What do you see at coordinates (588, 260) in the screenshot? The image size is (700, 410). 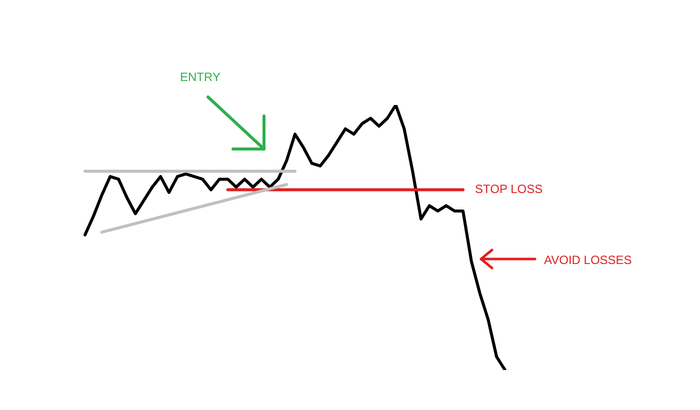 I see `text: AVOID LOSSES` at bounding box center [588, 260].